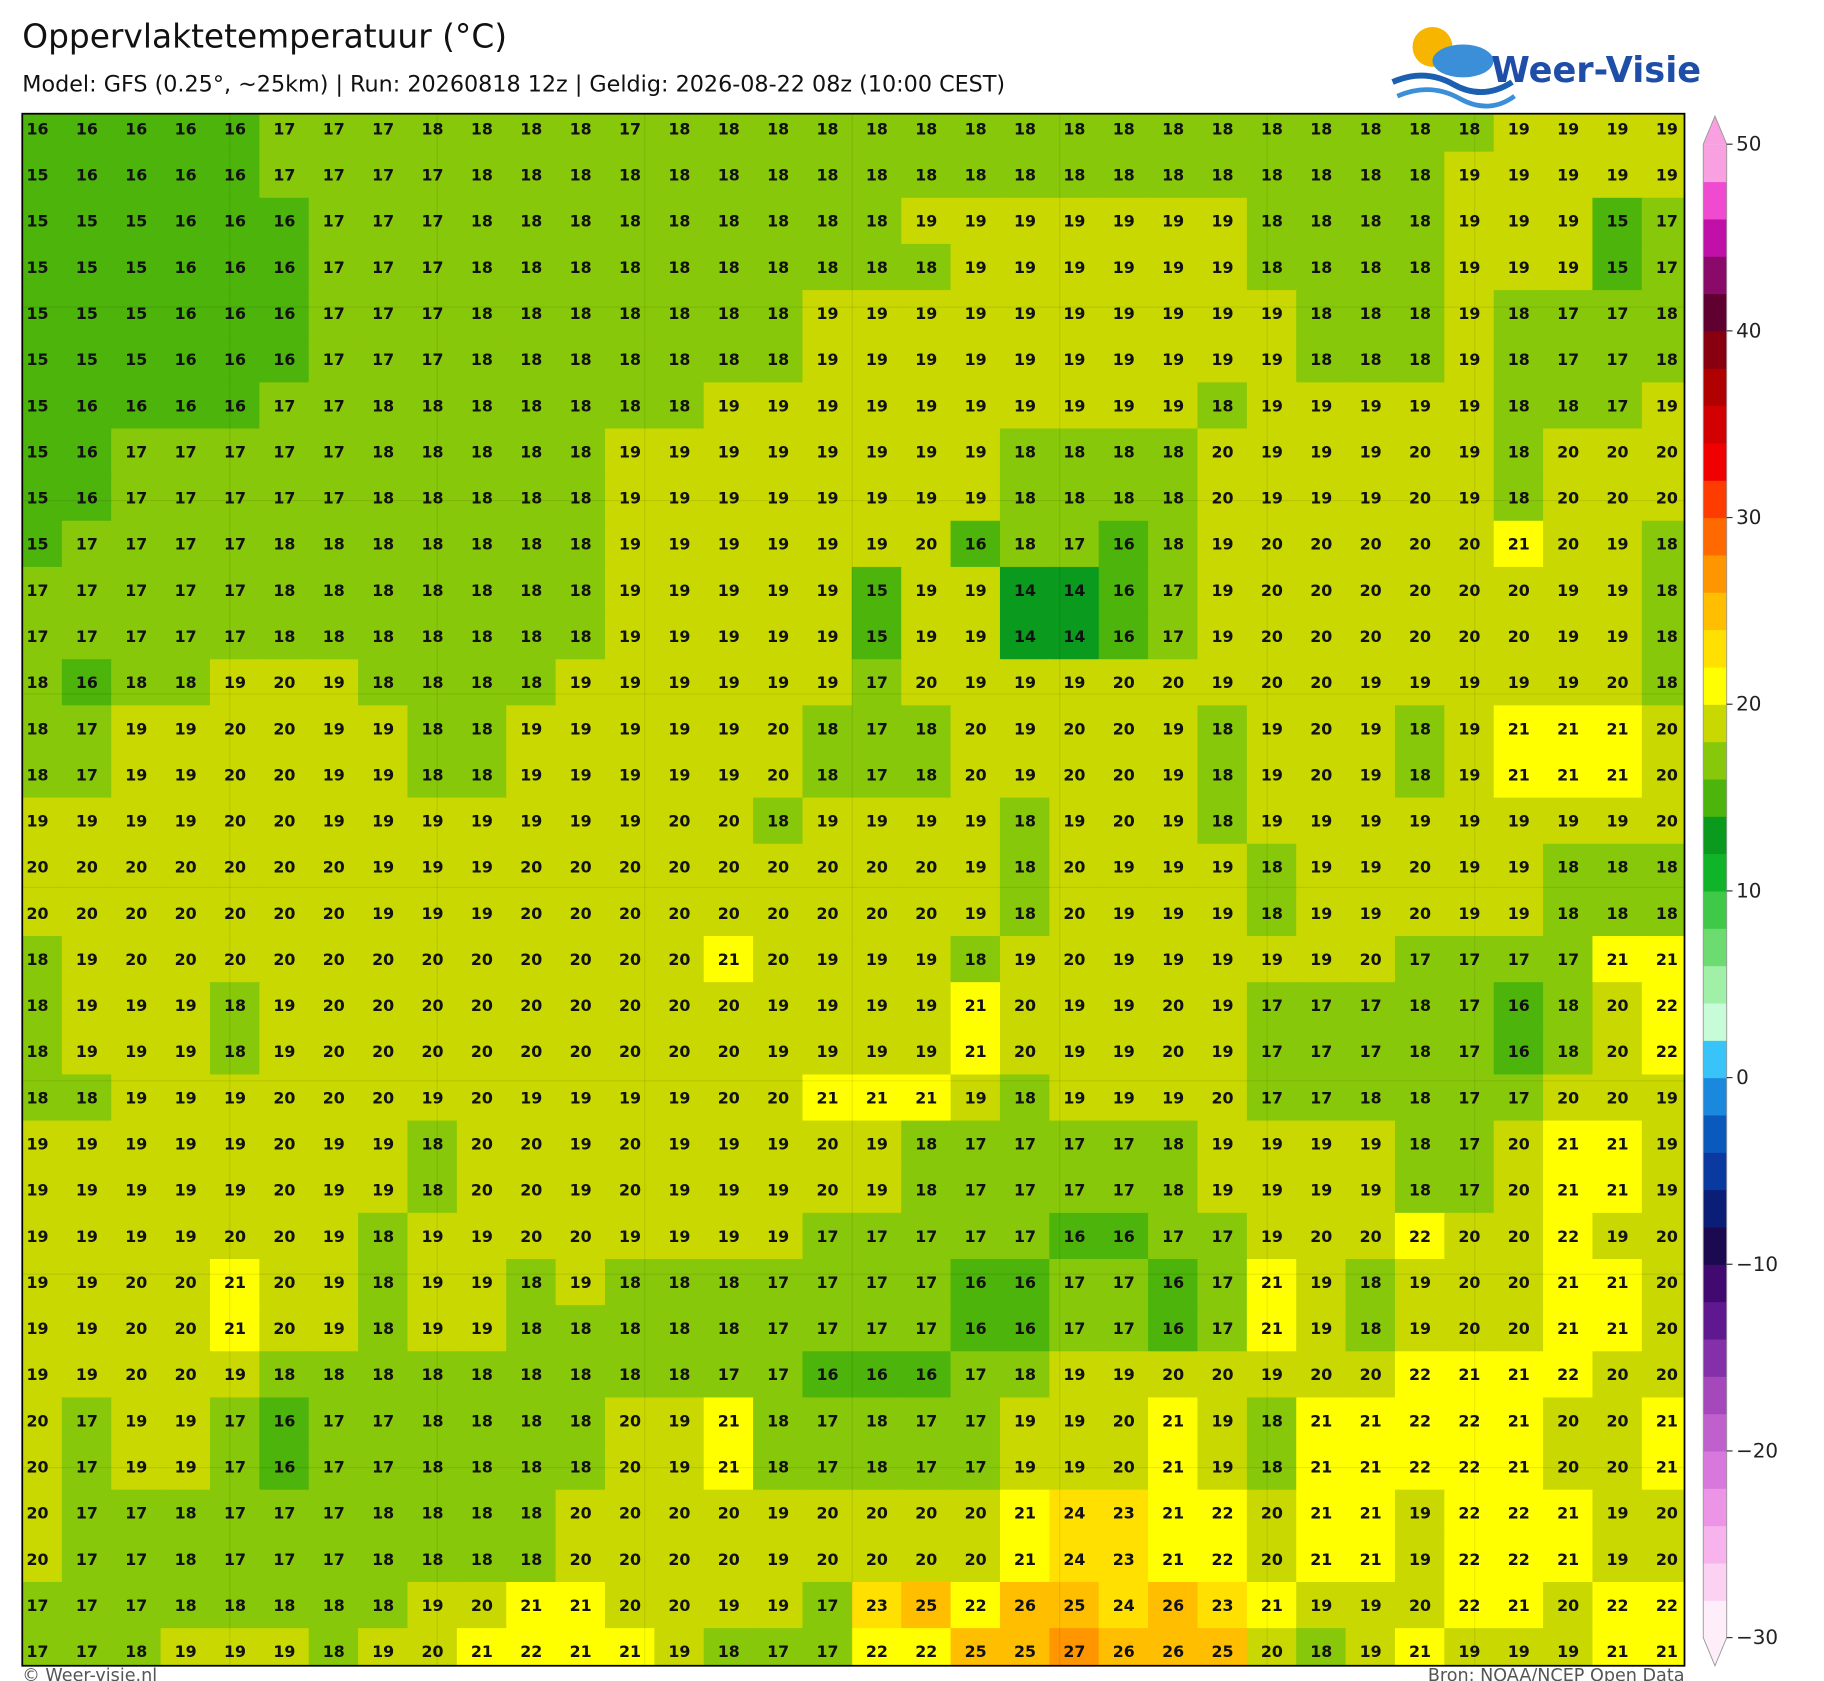  What do you see at coordinates (1757, 1637) in the screenshot?
I see `colorbar-tick-label: −30` at bounding box center [1757, 1637].